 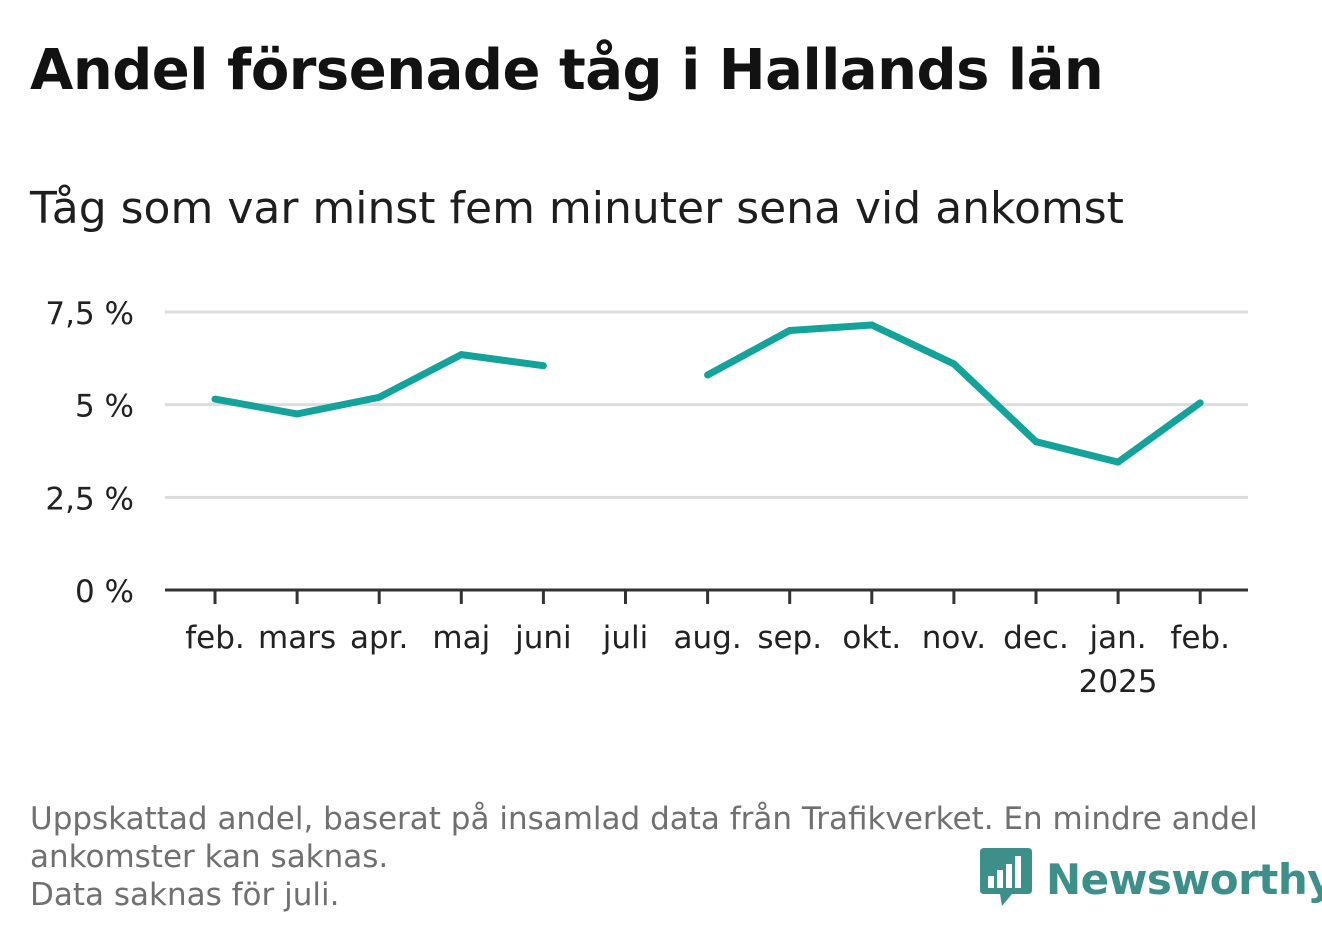 I want to click on x-tick-label: aug., so click(x=708, y=638).